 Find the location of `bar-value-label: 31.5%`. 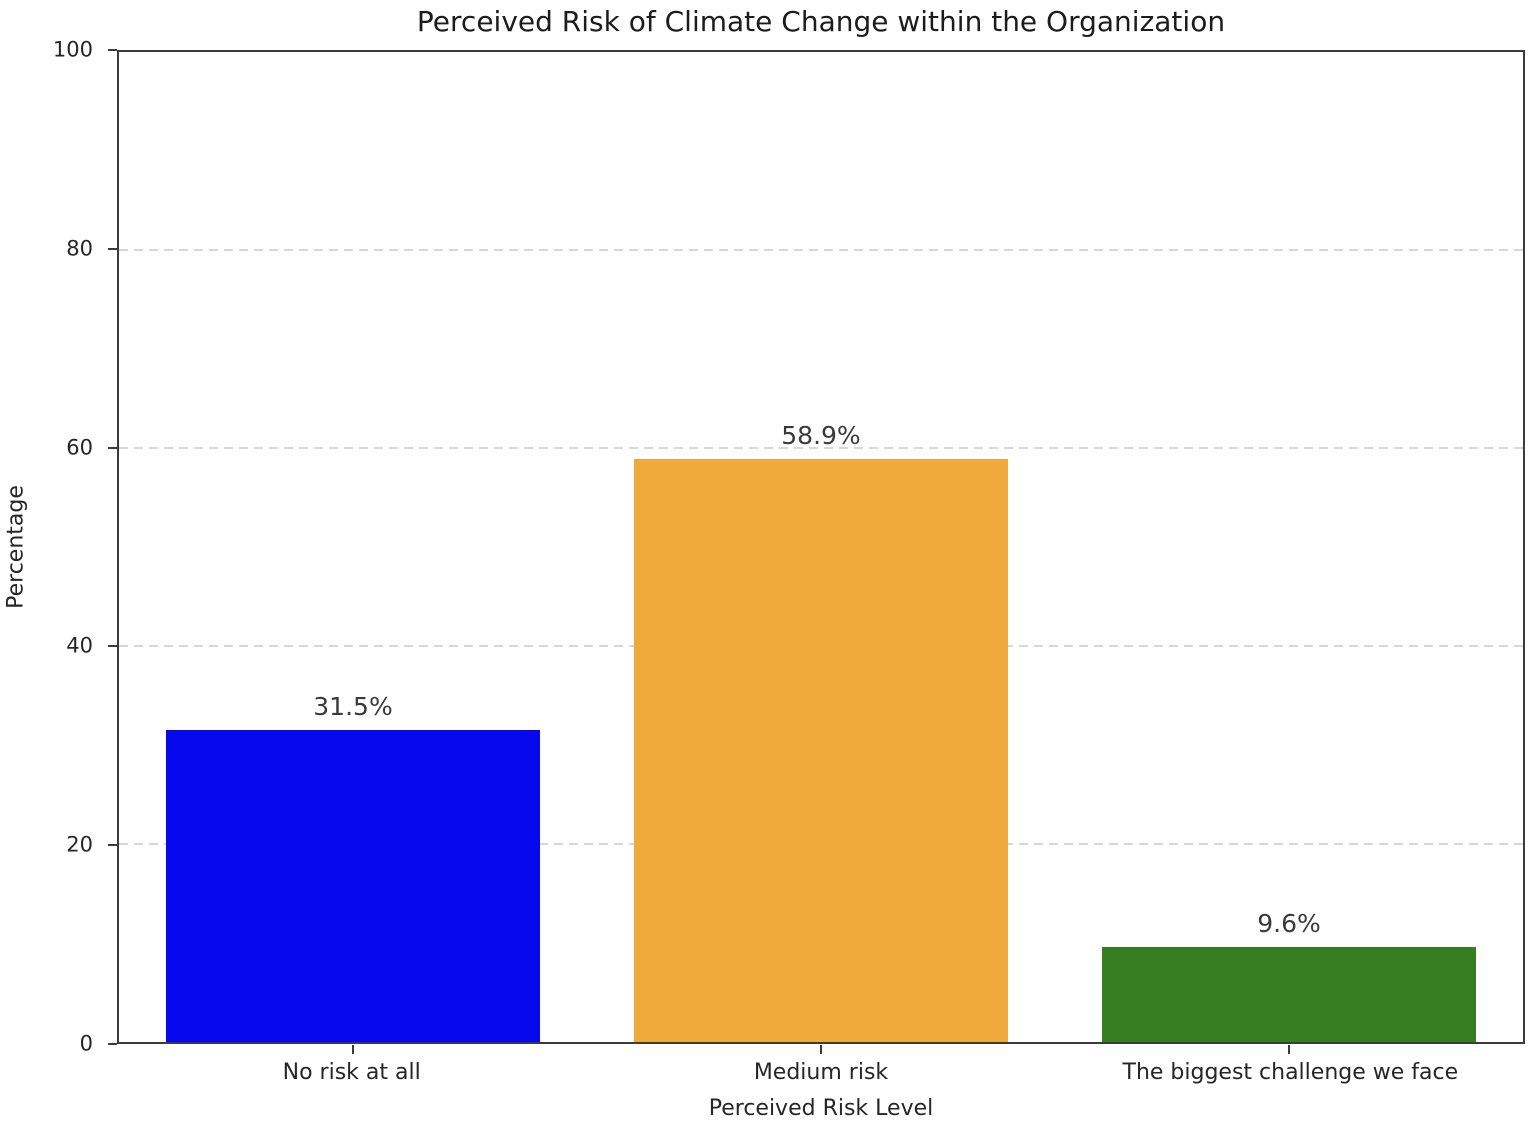

bar-value-label: 31.5% is located at coordinates (353, 707).